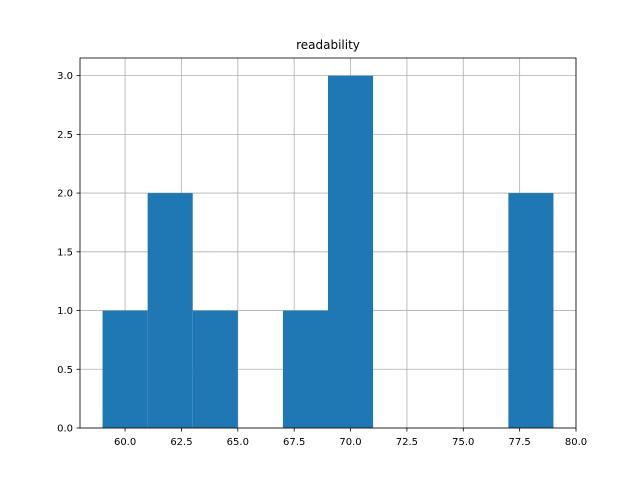 The height and width of the screenshot is (480, 640). I want to click on y-tick-label: 0.0, so click(65, 429).